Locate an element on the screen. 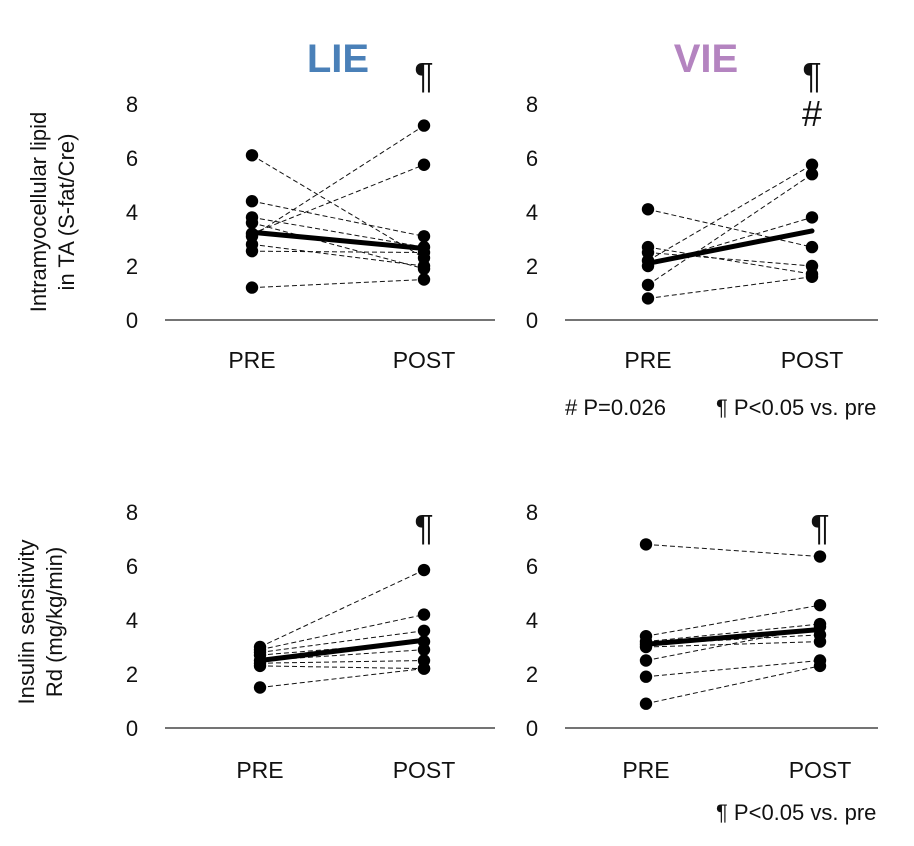 Image resolution: width=914 pixels, height=846 pixels. title-lie: LIE is located at coordinates (338, 59).